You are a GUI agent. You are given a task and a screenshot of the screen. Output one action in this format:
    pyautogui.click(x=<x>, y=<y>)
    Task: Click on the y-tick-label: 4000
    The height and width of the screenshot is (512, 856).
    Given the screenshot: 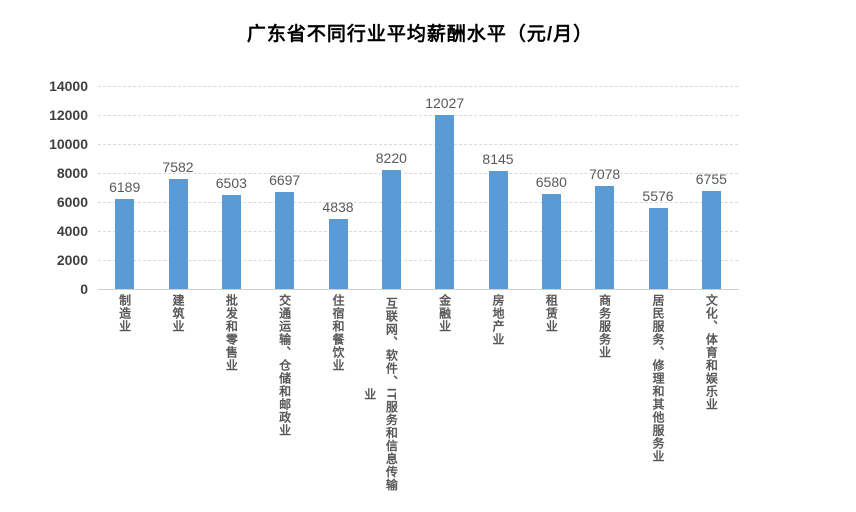 What is the action you would take?
    pyautogui.click(x=72, y=231)
    